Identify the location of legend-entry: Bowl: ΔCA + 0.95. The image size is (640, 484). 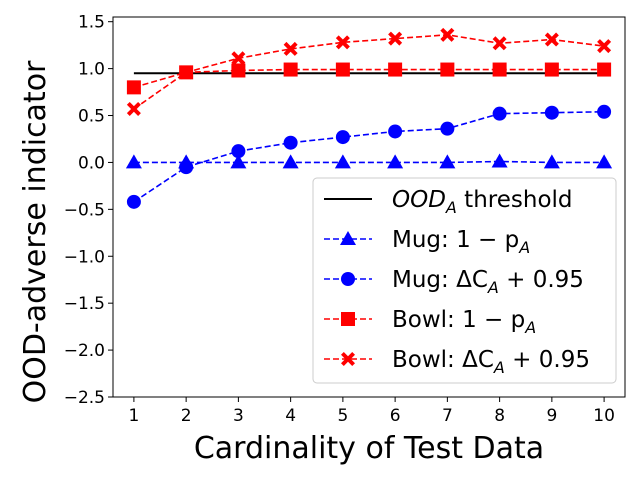
(457, 362).